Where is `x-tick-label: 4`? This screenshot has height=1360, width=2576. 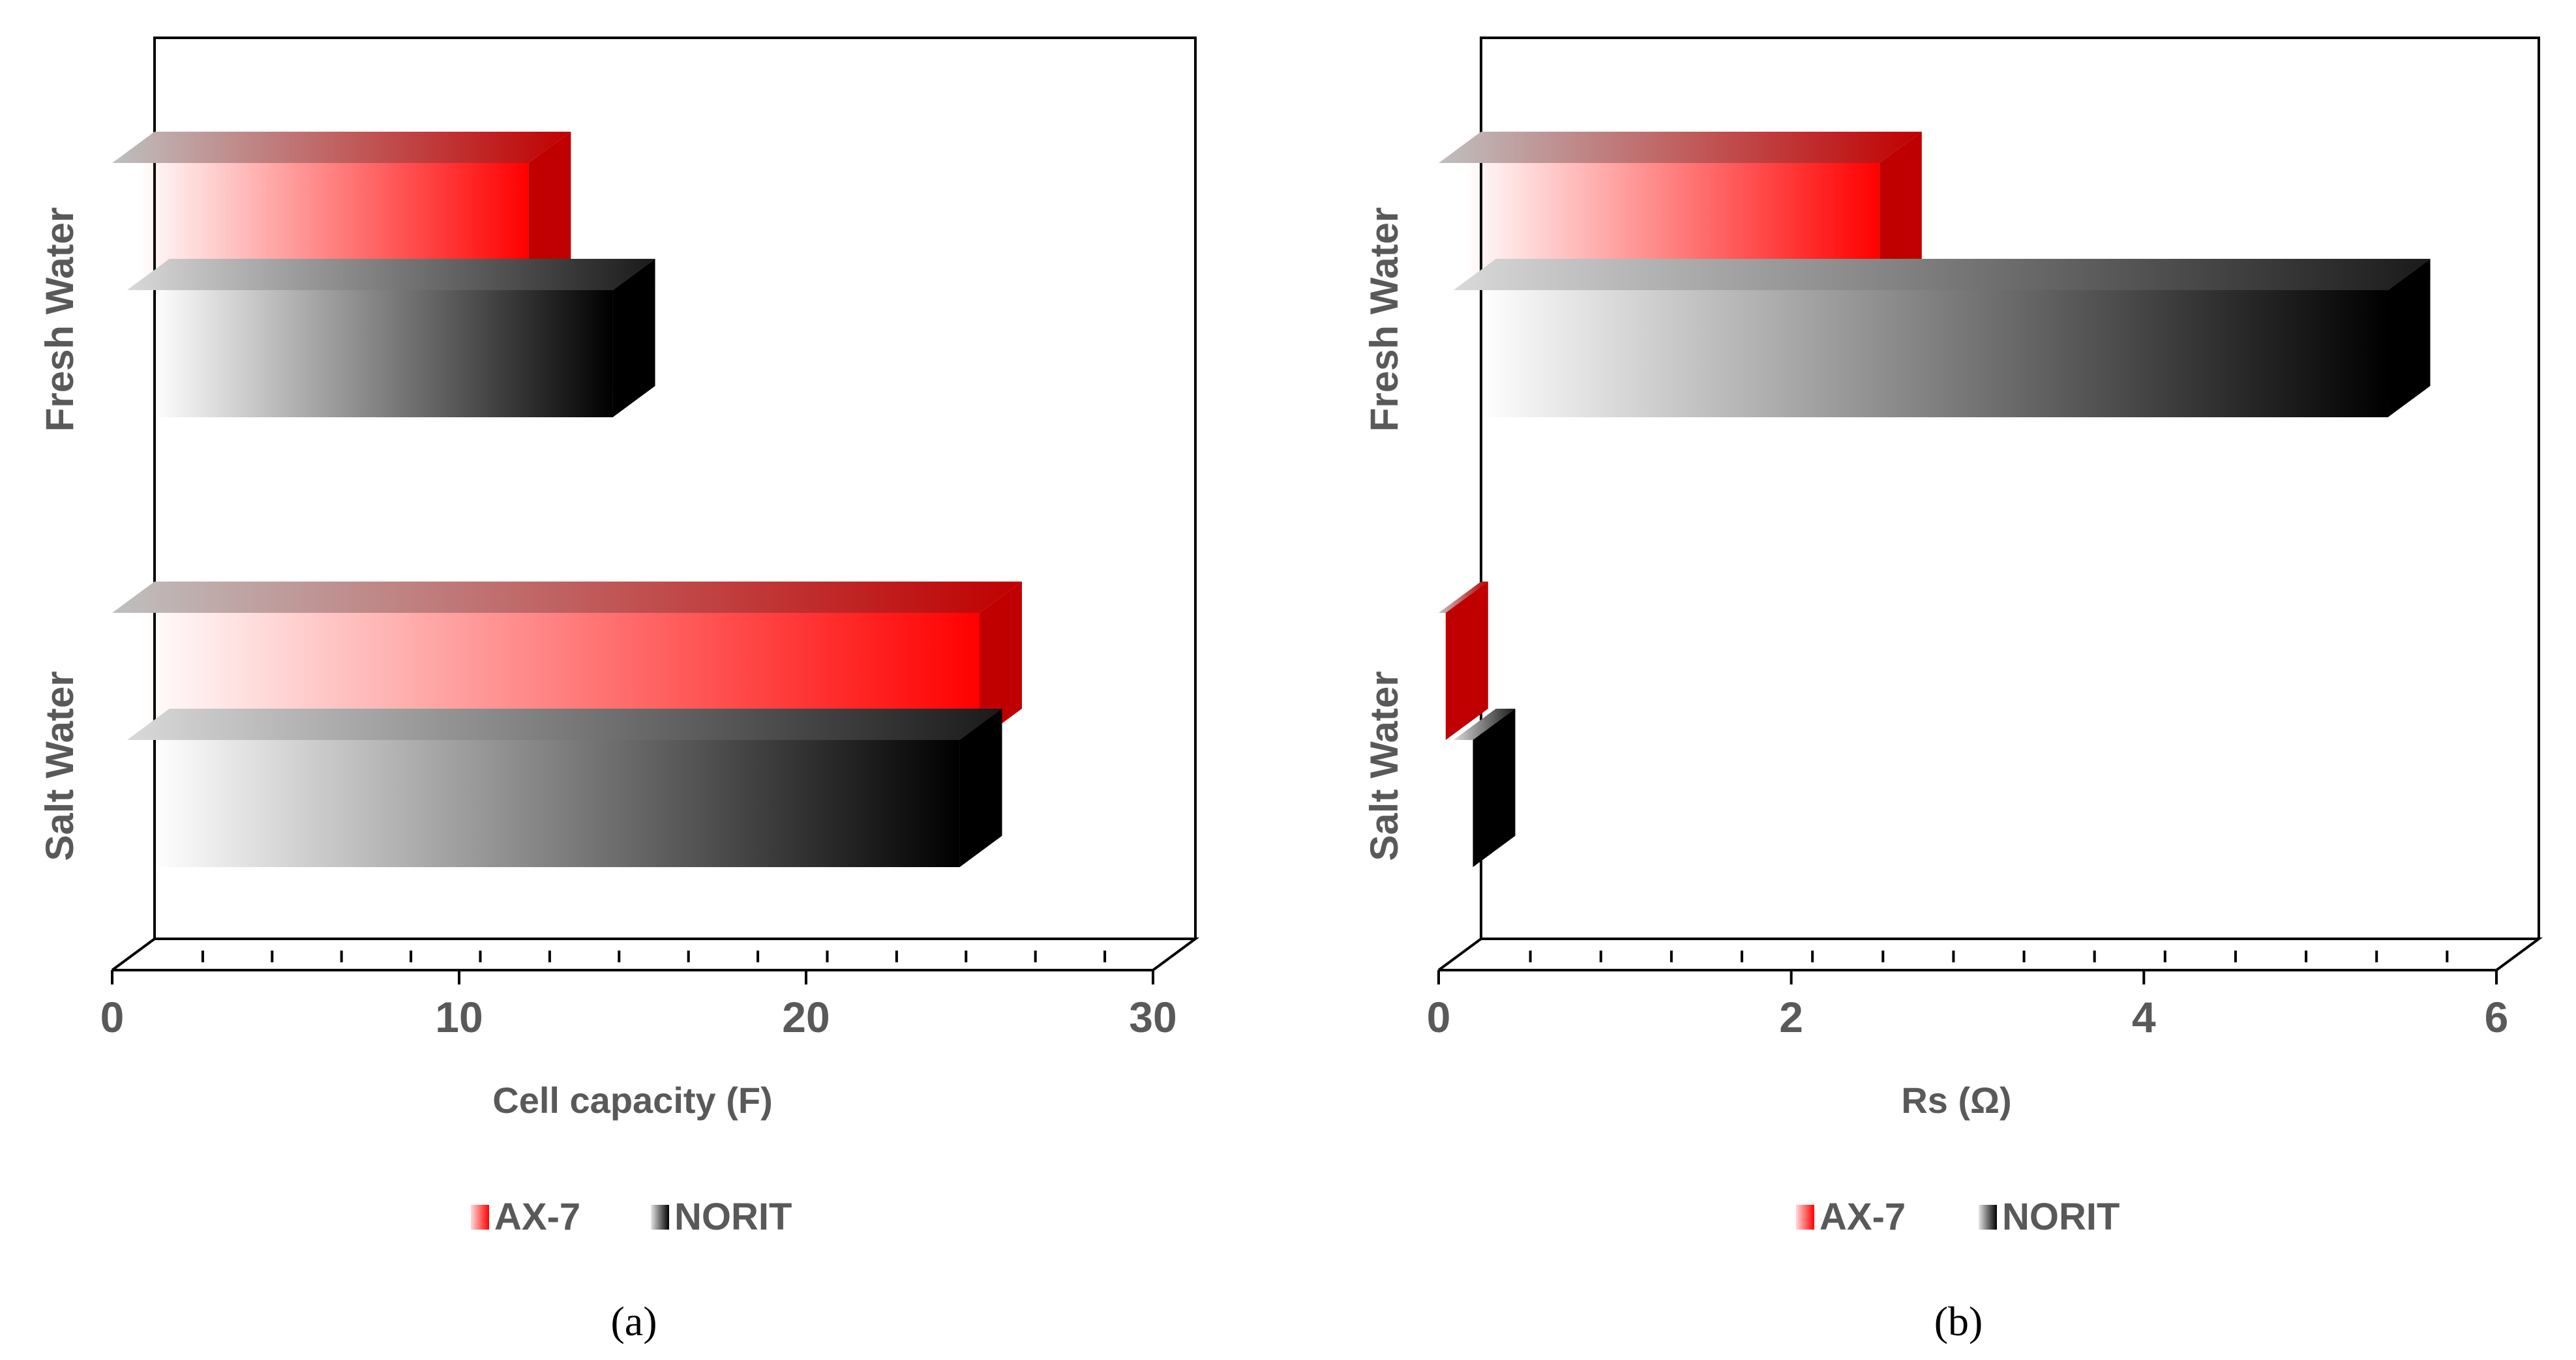 x-tick-label: 4 is located at coordinates (2144, 1017).